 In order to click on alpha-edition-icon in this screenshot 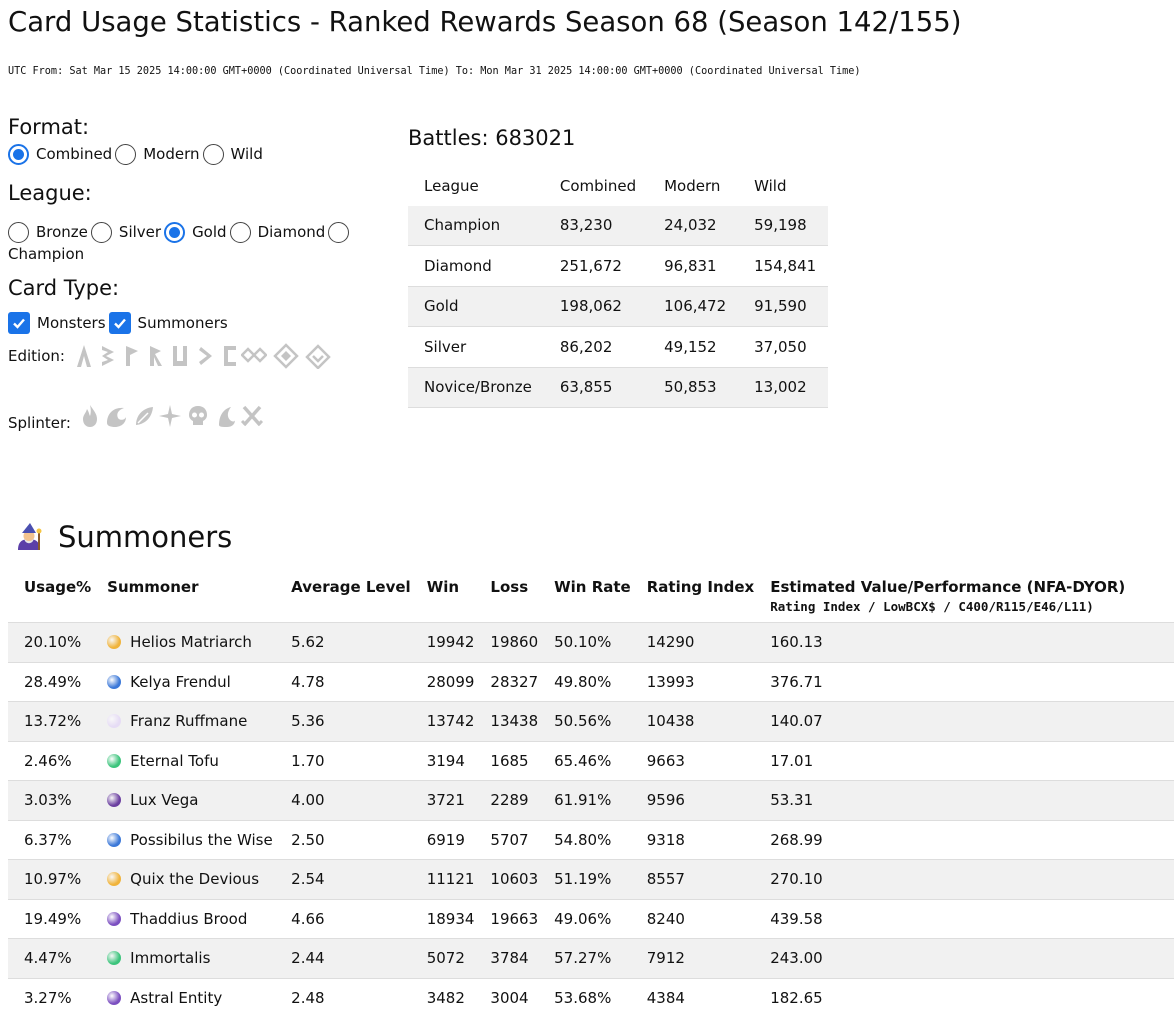, I will do `click(81, 356)`.